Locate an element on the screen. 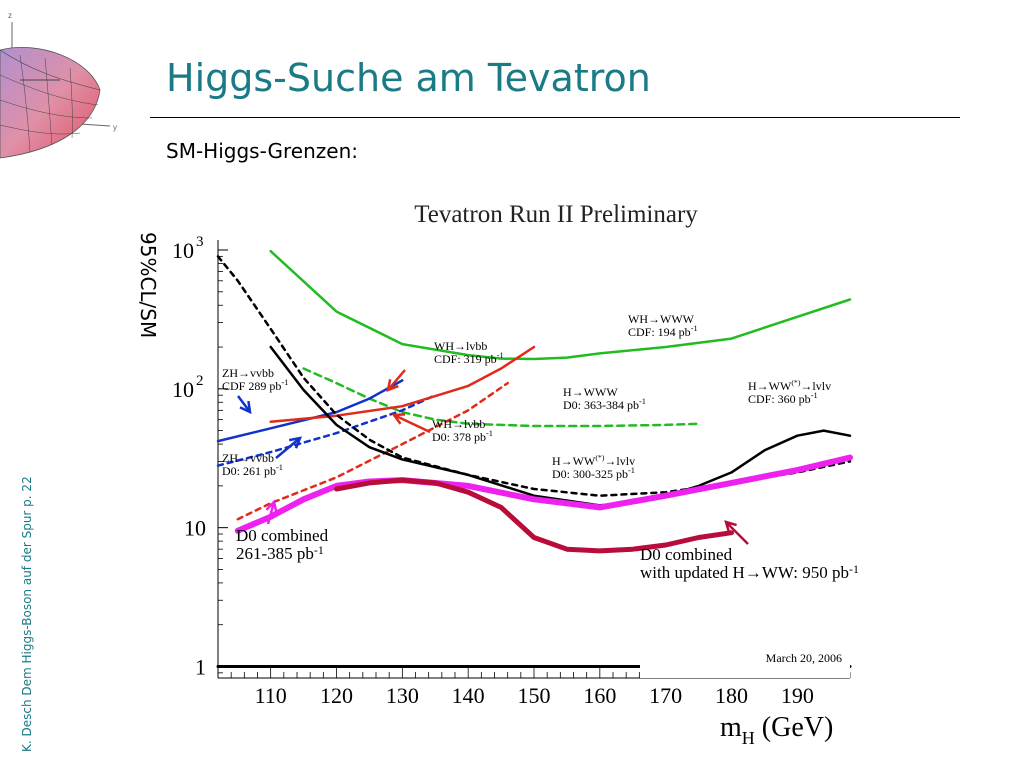 This screenshot has height=768, width=1024. series-cdf_zh is located at coordinates (310, 411).